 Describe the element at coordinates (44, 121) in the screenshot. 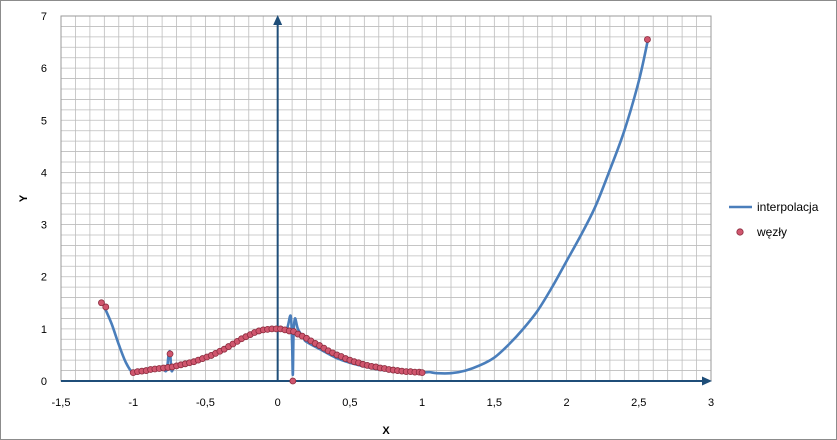

I see `y-tick-label: 5` at that location.